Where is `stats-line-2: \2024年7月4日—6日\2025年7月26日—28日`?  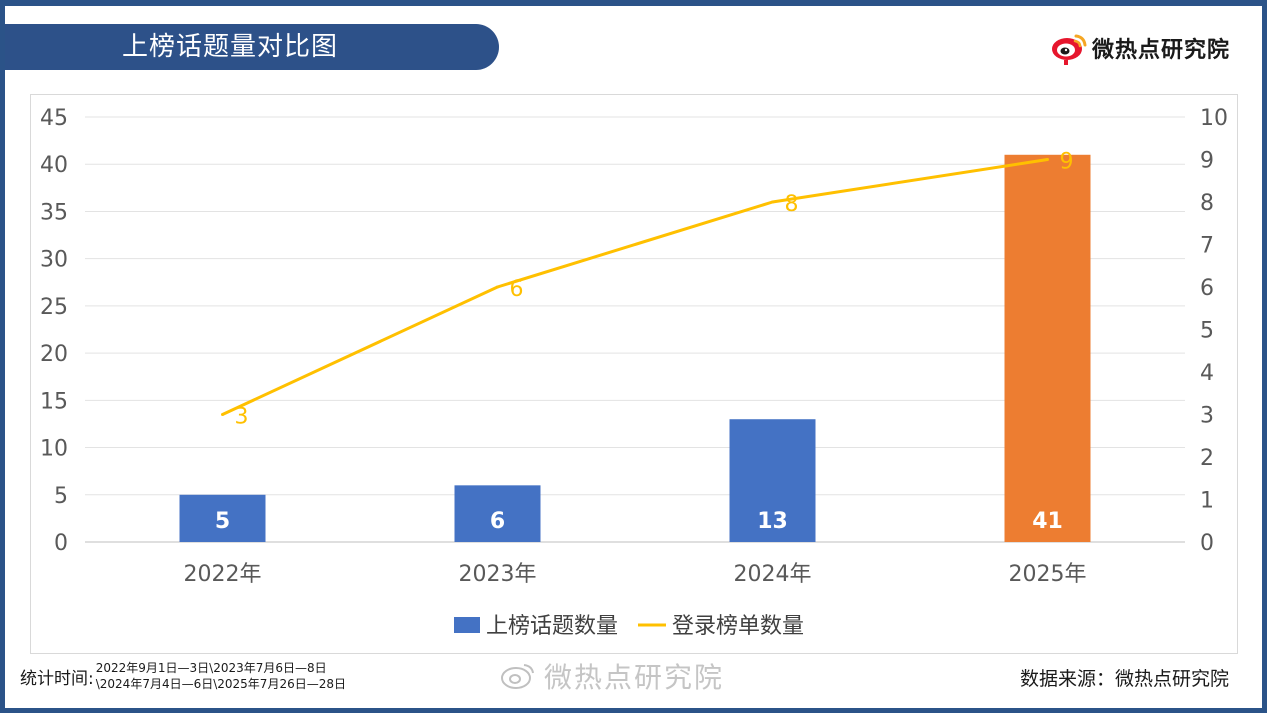
stats-line-2: \2024年7月4日—6日\2025年7月26日—28日 is located at coordinates (220, 684).